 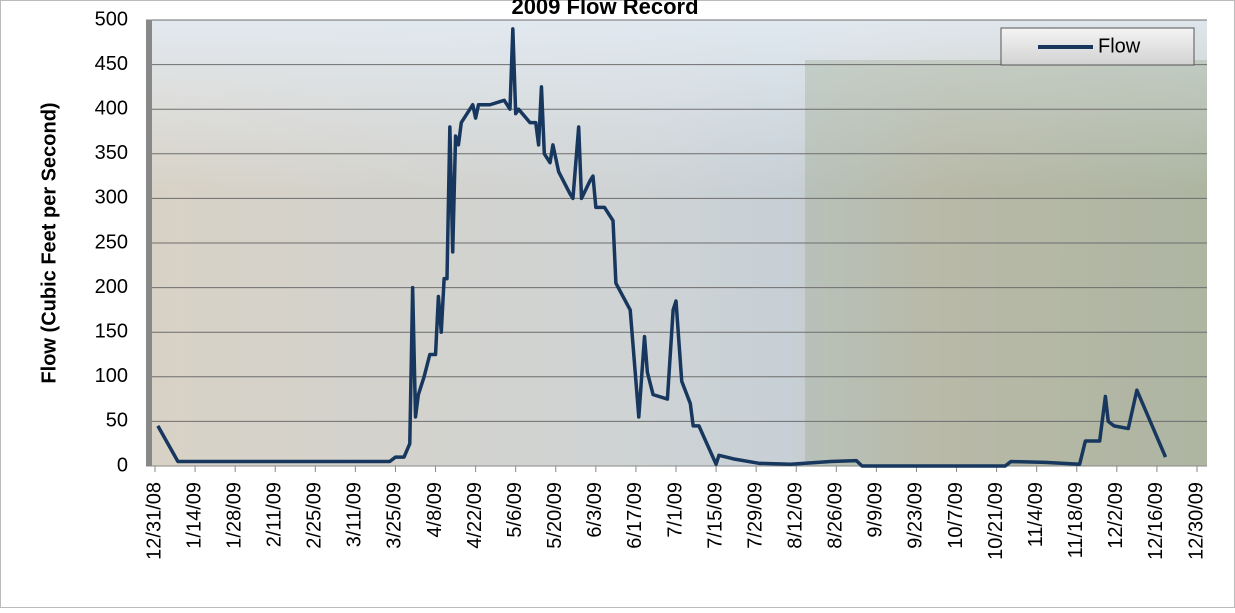 What do you see at coordinates (595, 510) in the screenshot?
I see `x-tick-label: 6/3/09` at bounding box center [595, 510].